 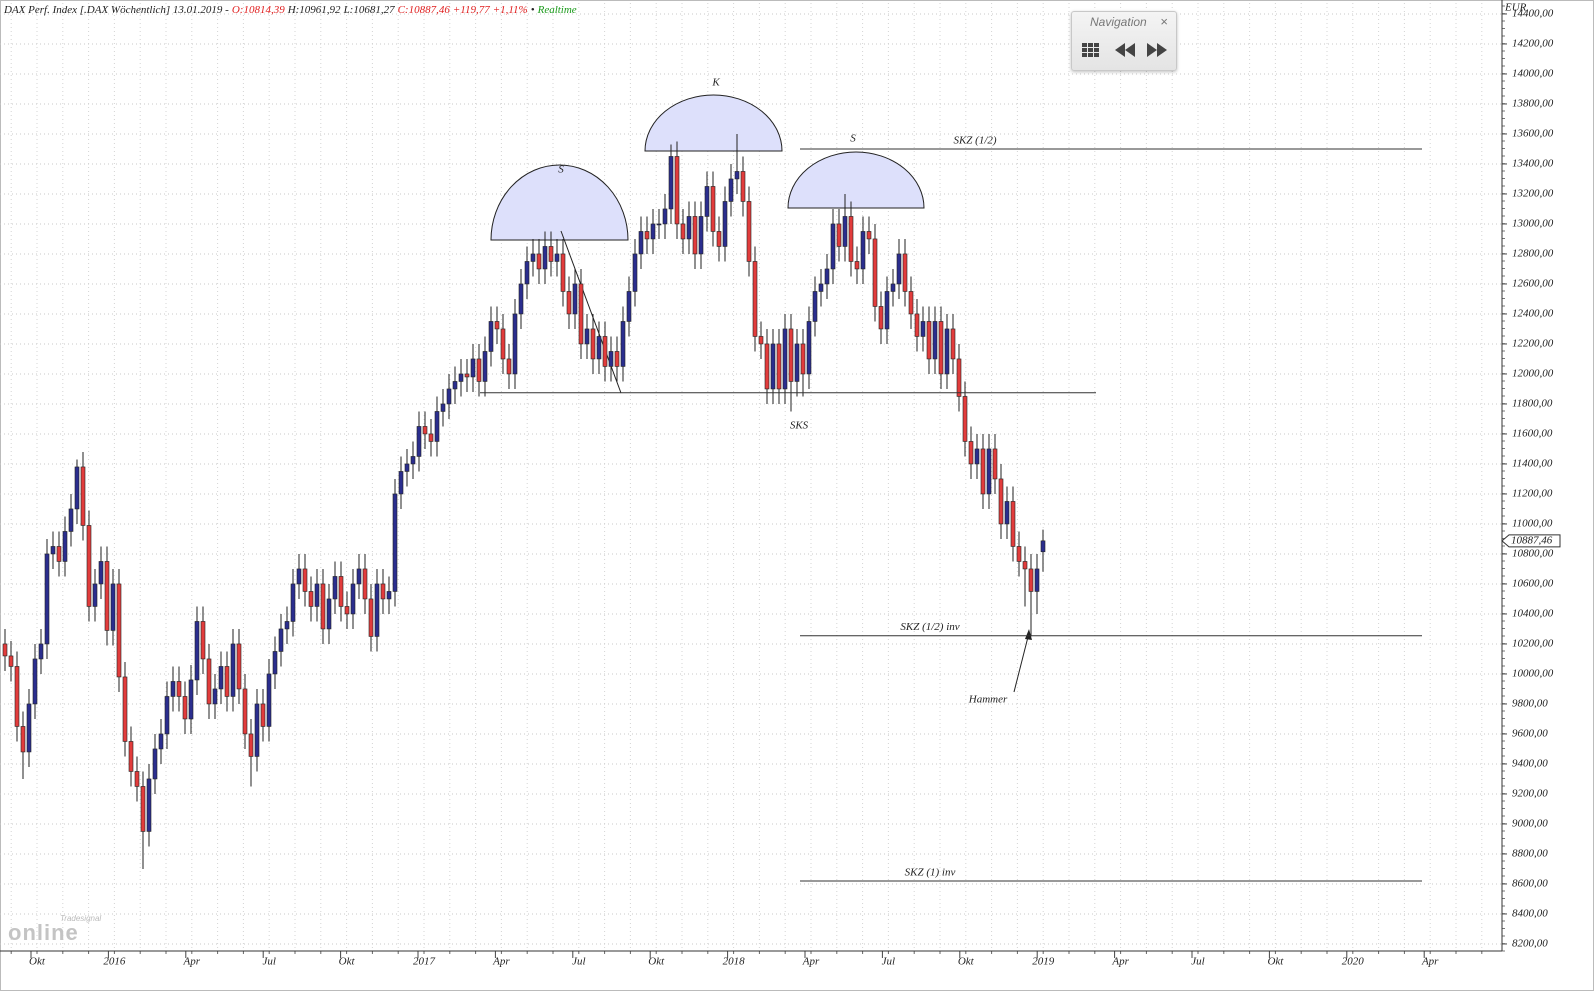 What do you see at coordinates (1530, 793) in the screenshot?
I see `y-tick-label: 9200,00` at bounding box center [1530, 793].